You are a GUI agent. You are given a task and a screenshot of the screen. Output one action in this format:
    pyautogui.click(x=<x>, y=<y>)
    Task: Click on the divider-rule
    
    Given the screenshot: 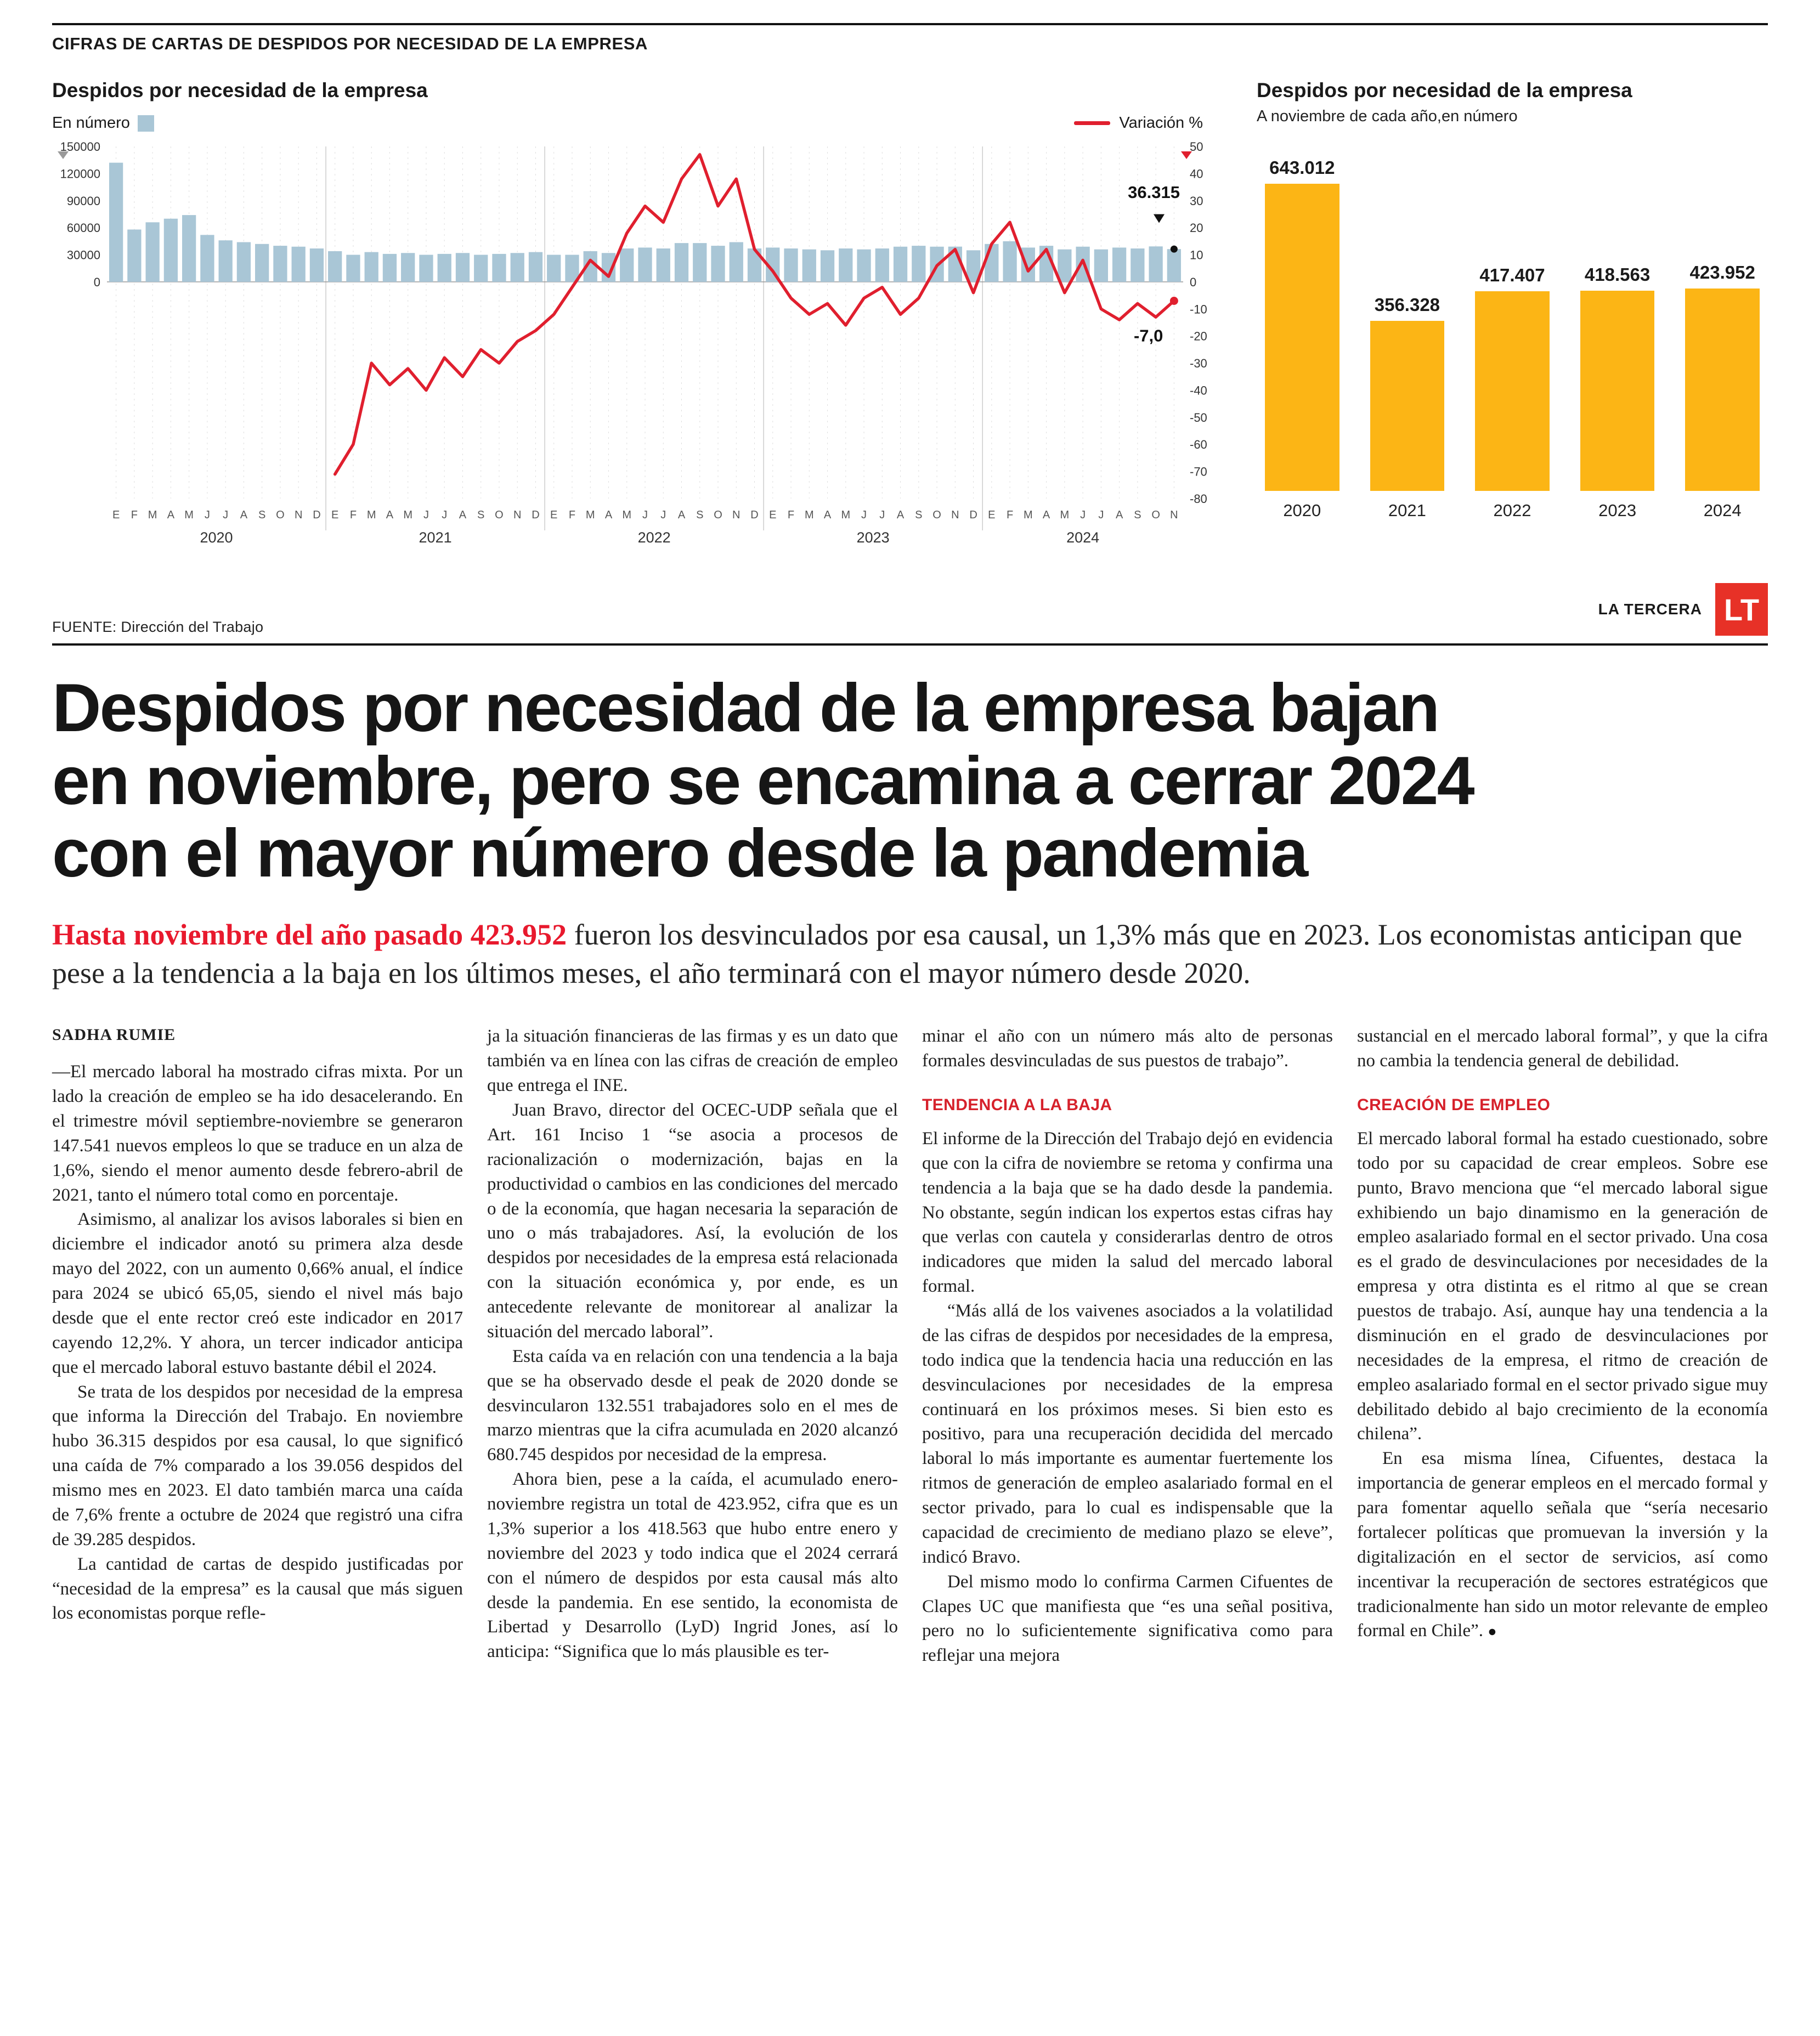 What is the action you would take?
    pyautogui.click(x=910, y=644)
    